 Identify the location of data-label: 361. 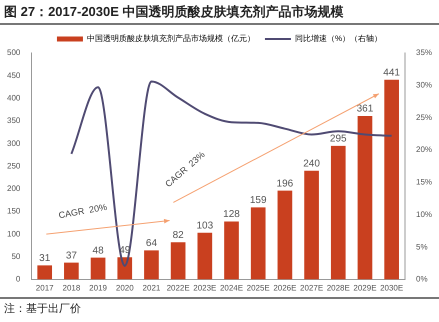
(365, 109).